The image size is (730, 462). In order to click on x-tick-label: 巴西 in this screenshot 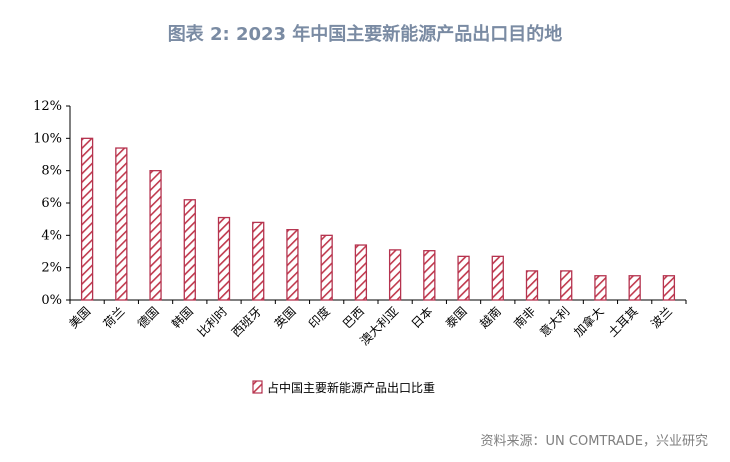, I will do `click(353, 317)`.